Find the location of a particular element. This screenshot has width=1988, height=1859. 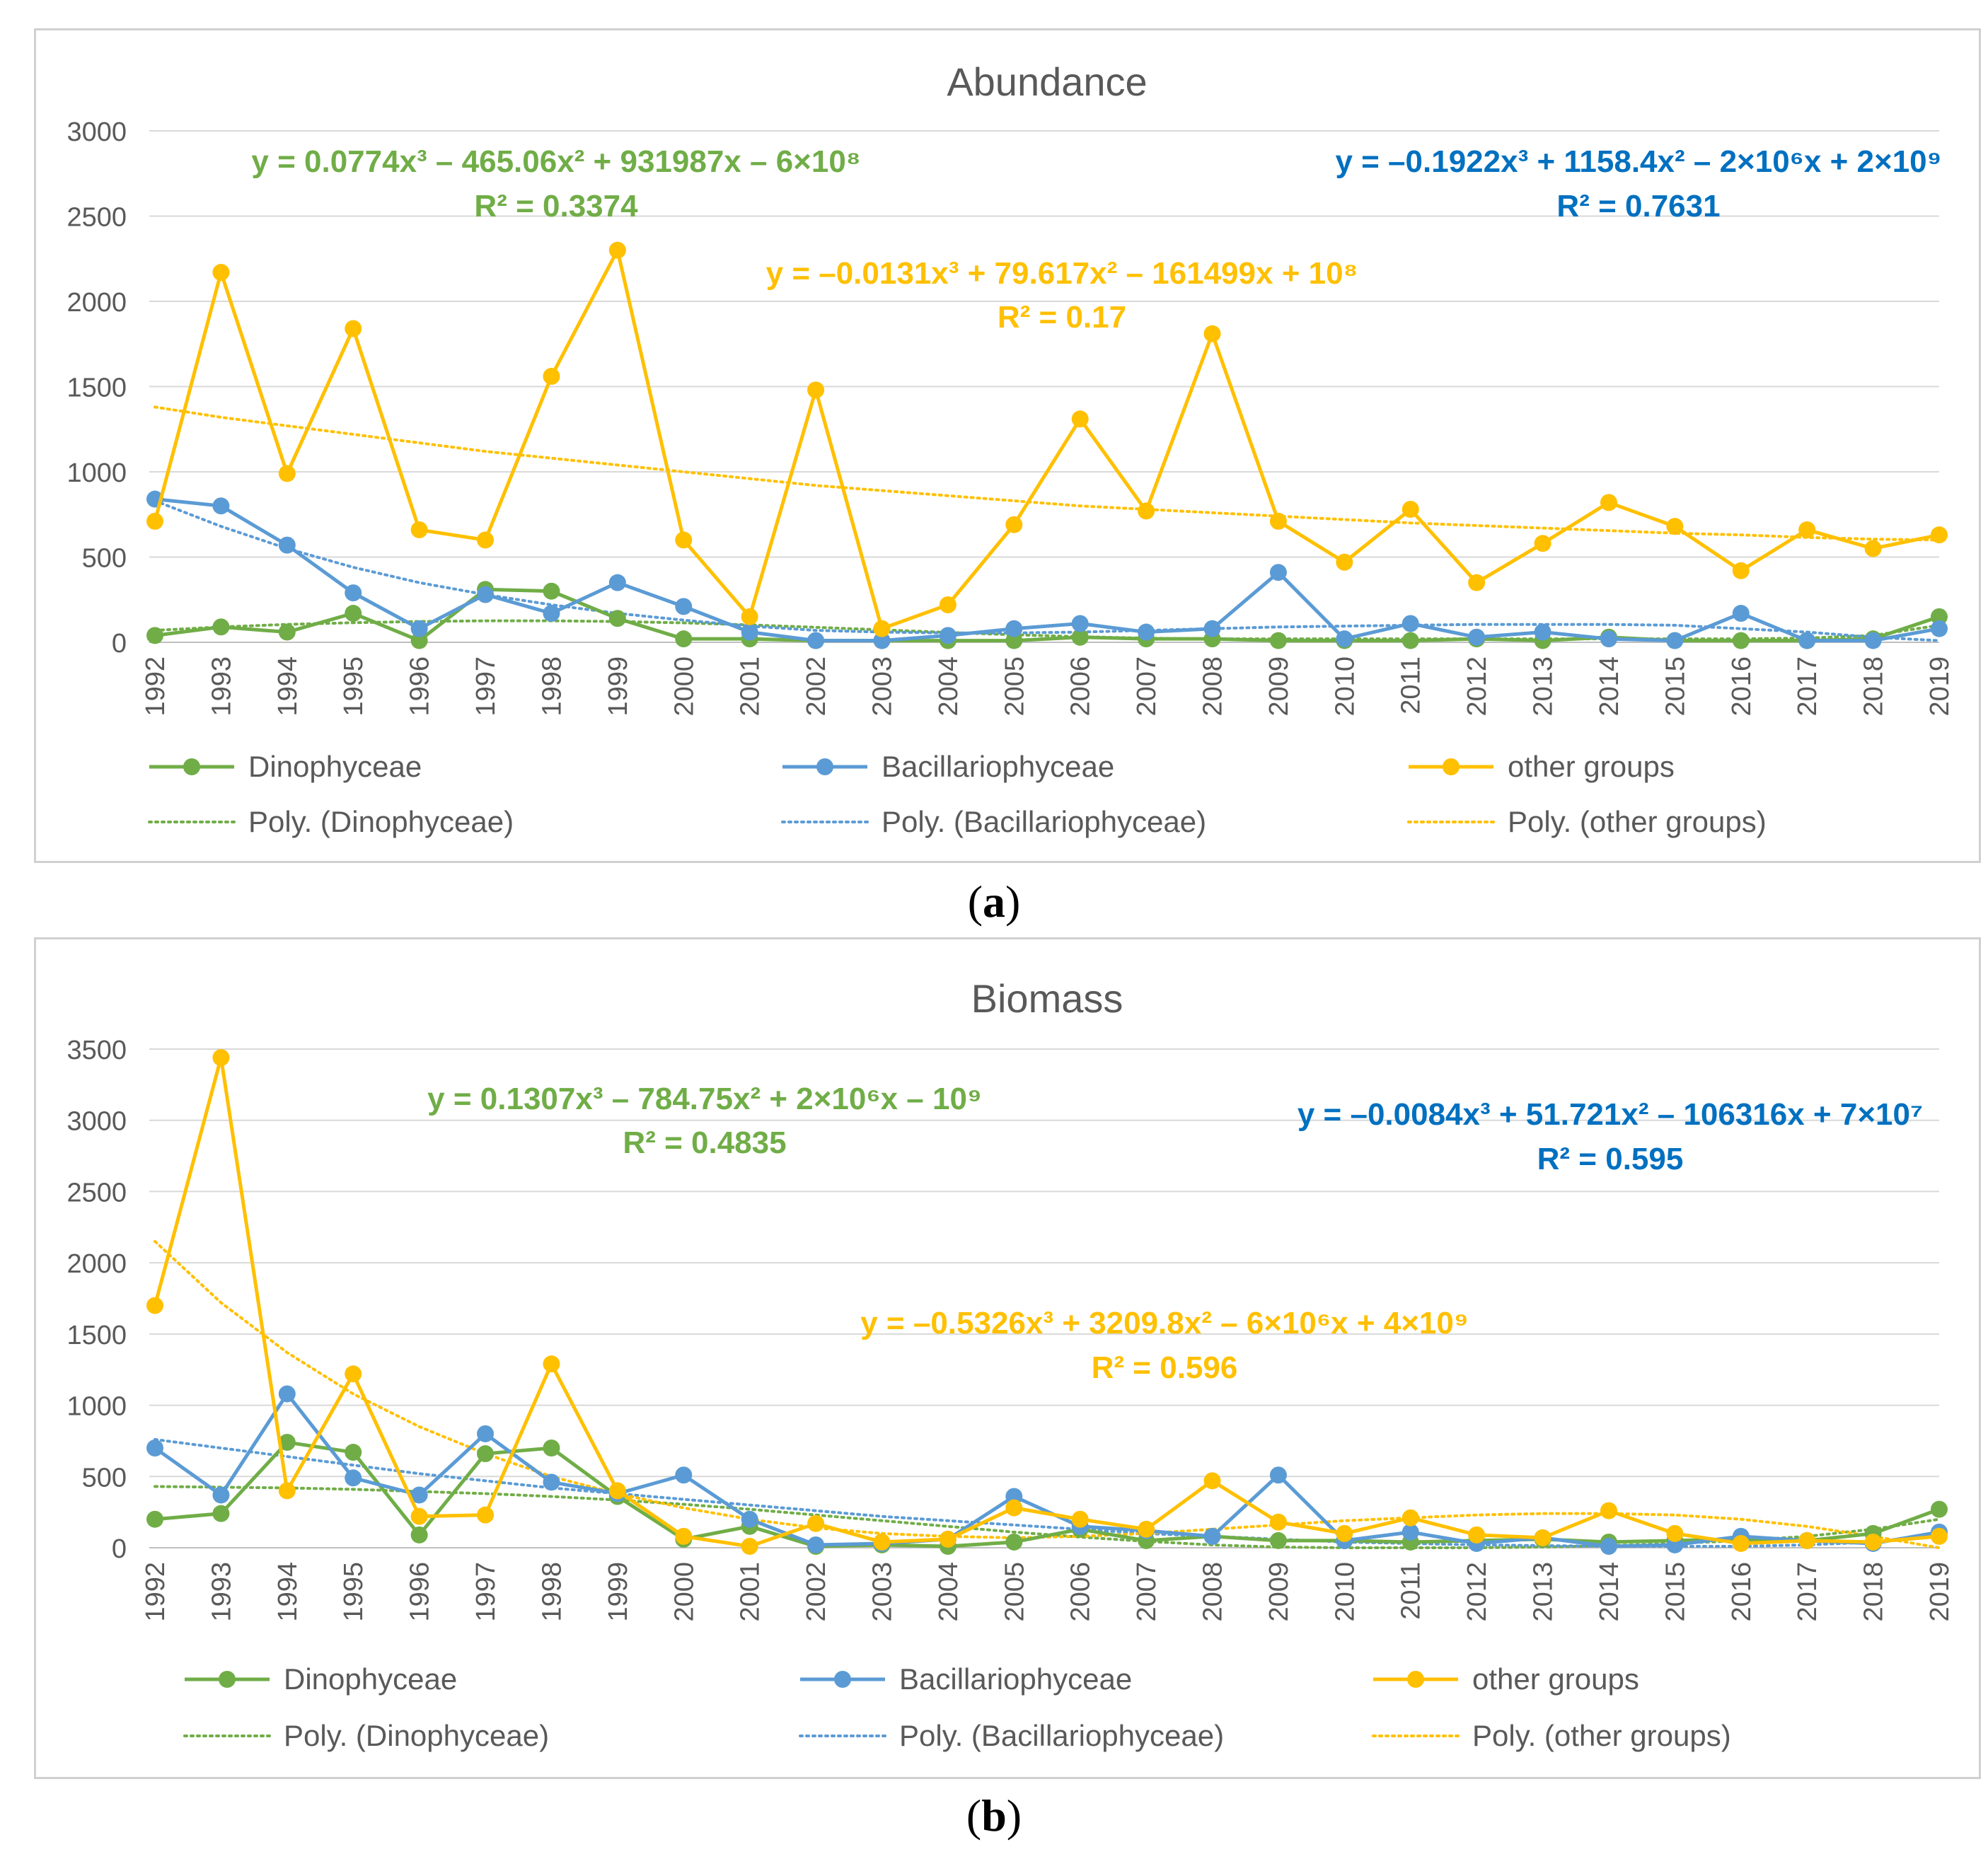

abundance-y-tick-label: 1000 is located at coordinates (97, 473).